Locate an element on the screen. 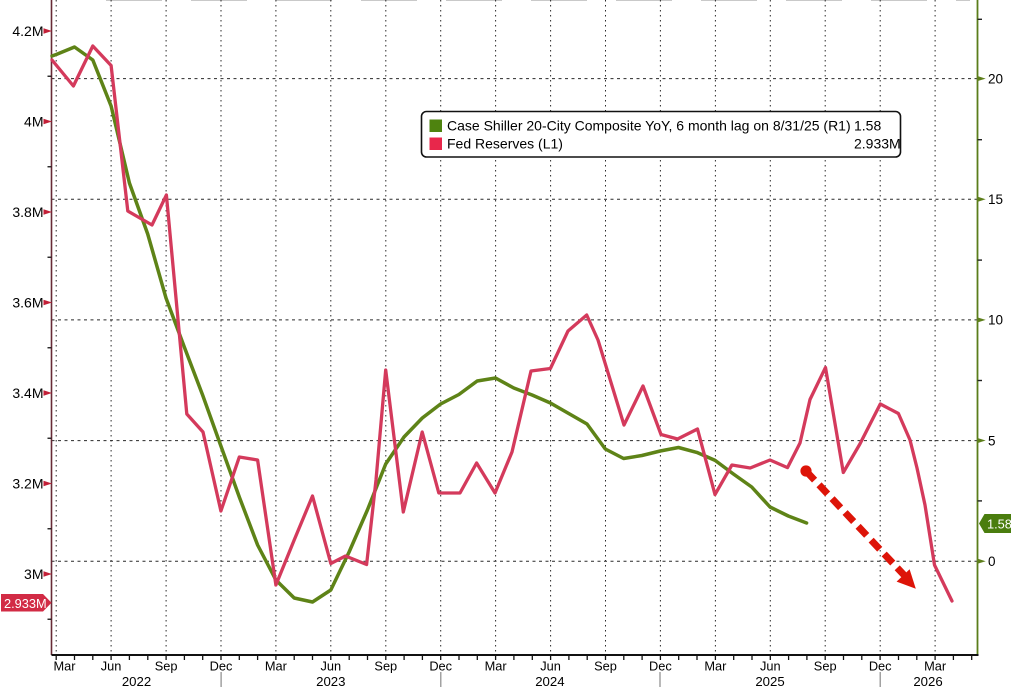 The width and height of the screenshot is (1011, 687). svg-text: 2026 is located at coordinates (927, 680).